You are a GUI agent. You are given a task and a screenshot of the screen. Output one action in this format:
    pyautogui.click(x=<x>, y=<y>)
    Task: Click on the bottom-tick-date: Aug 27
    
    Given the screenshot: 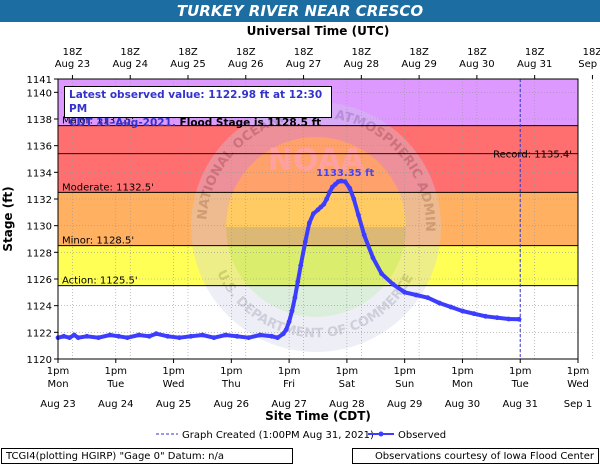 What is the action you would take?
    pyautogui.click(x=288, y=404)
    